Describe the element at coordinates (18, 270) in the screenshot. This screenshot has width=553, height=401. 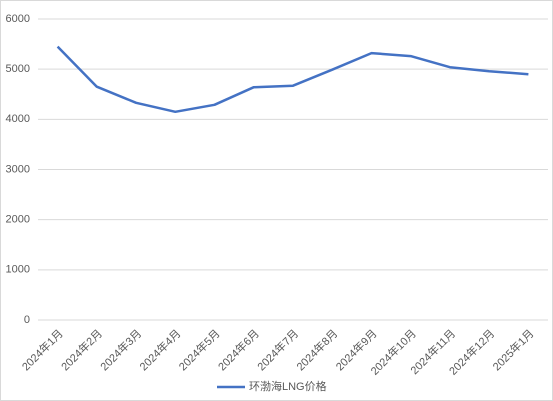
I see `y-tick-label: 1000` at that location.